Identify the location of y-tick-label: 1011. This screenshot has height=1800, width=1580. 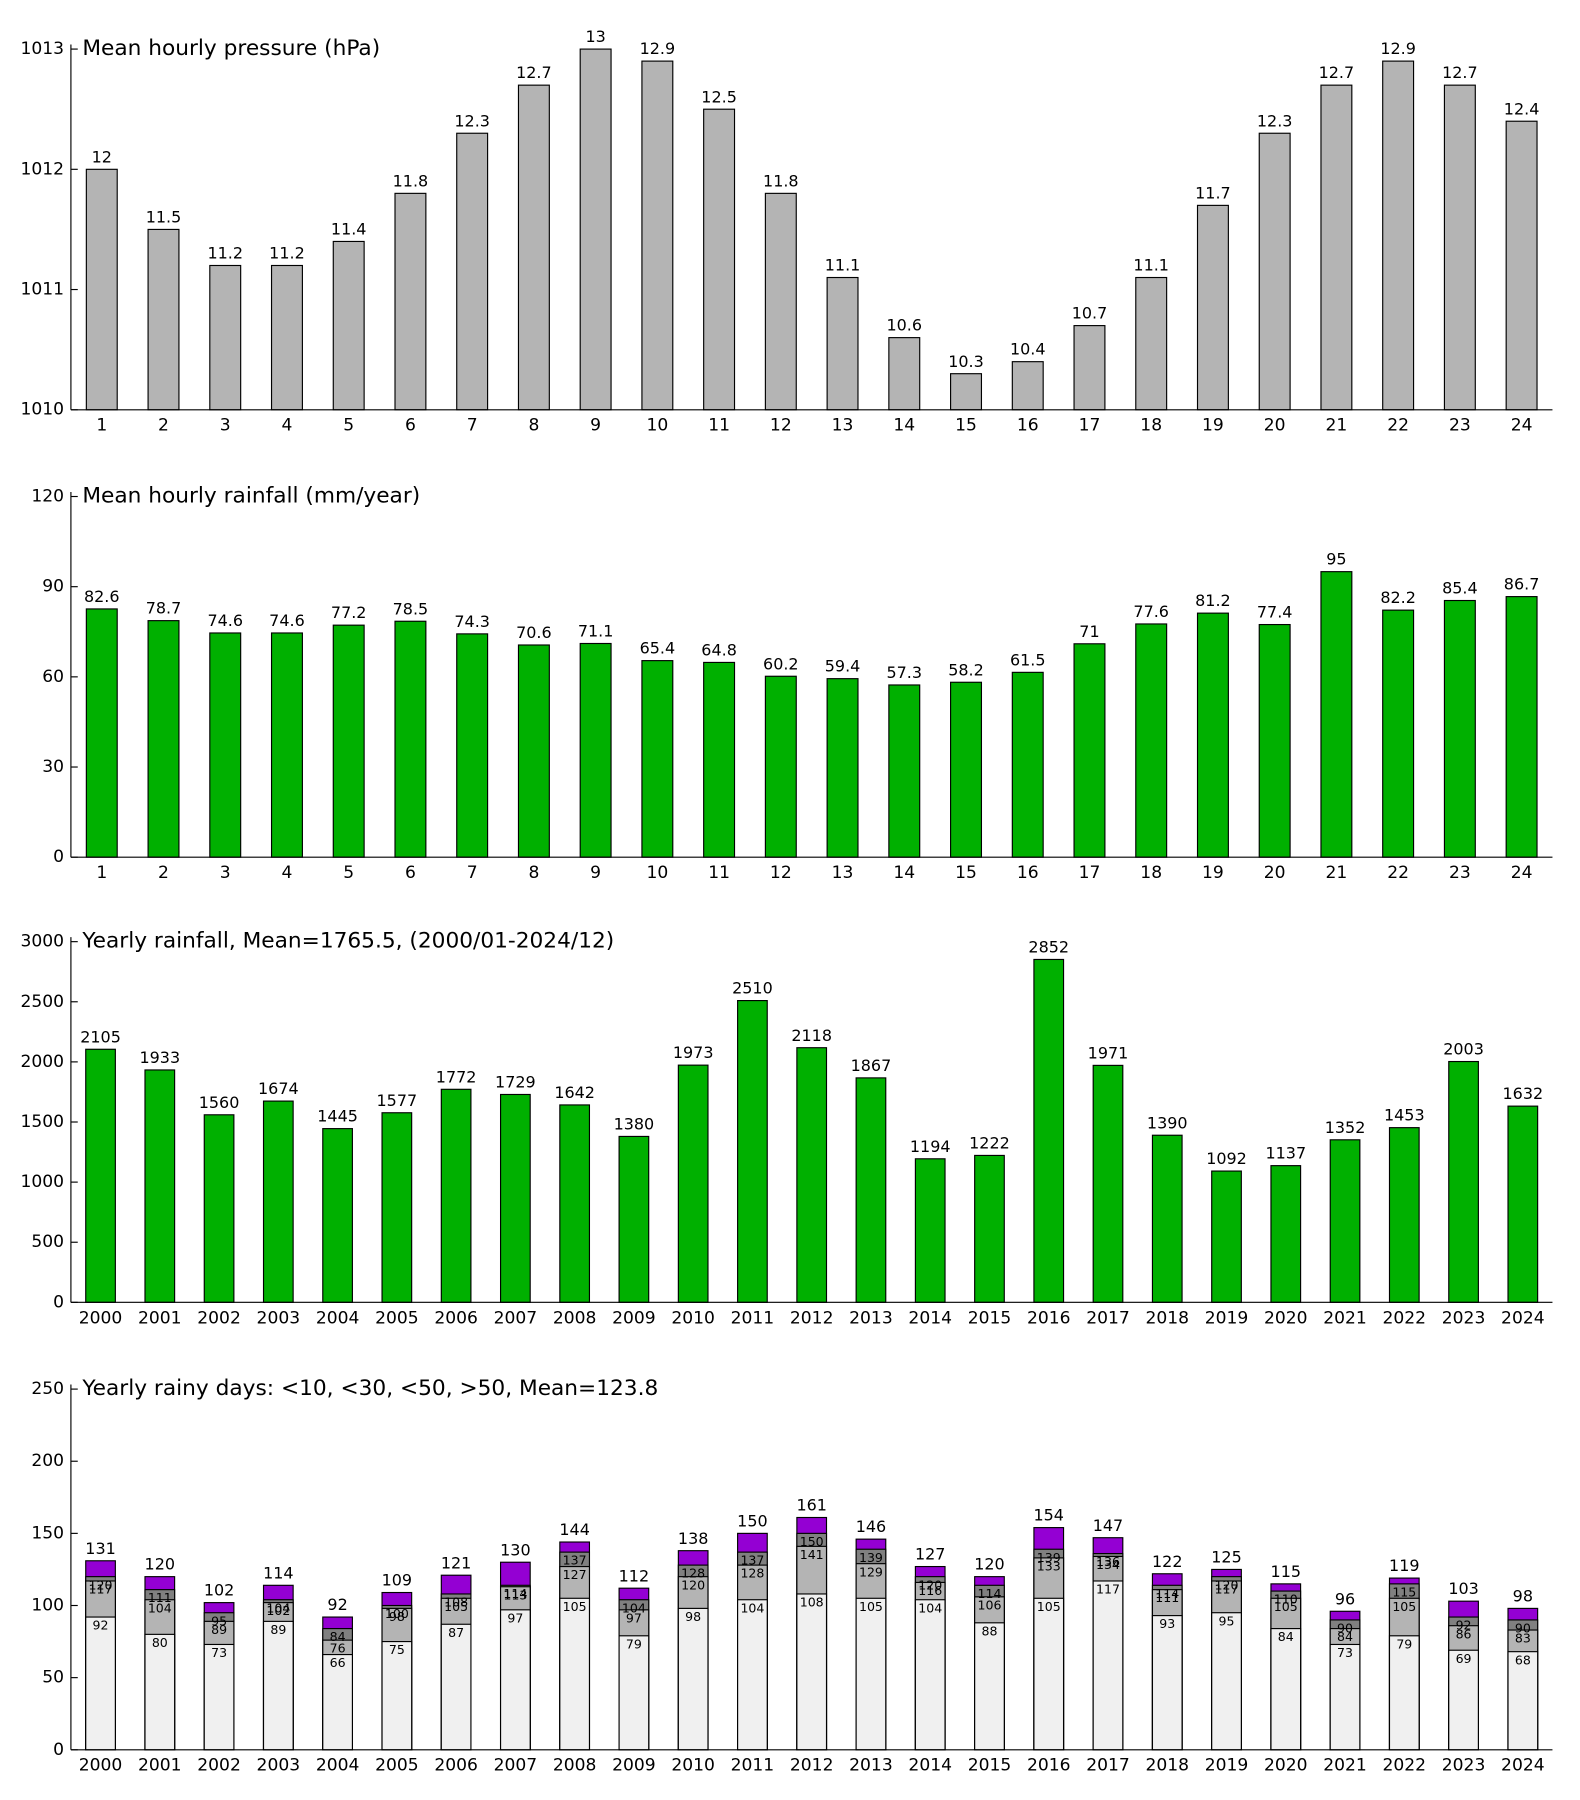
(43, 290).